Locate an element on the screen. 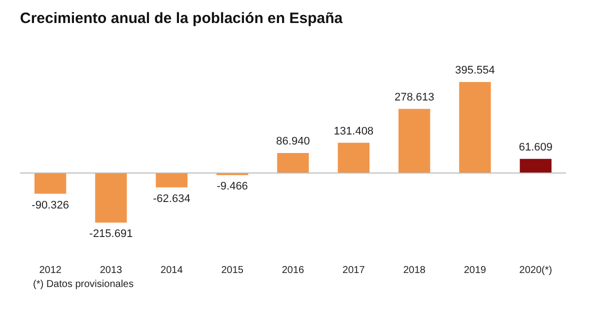  x-tick-label: 2017 is located at coordinates (354, 270).